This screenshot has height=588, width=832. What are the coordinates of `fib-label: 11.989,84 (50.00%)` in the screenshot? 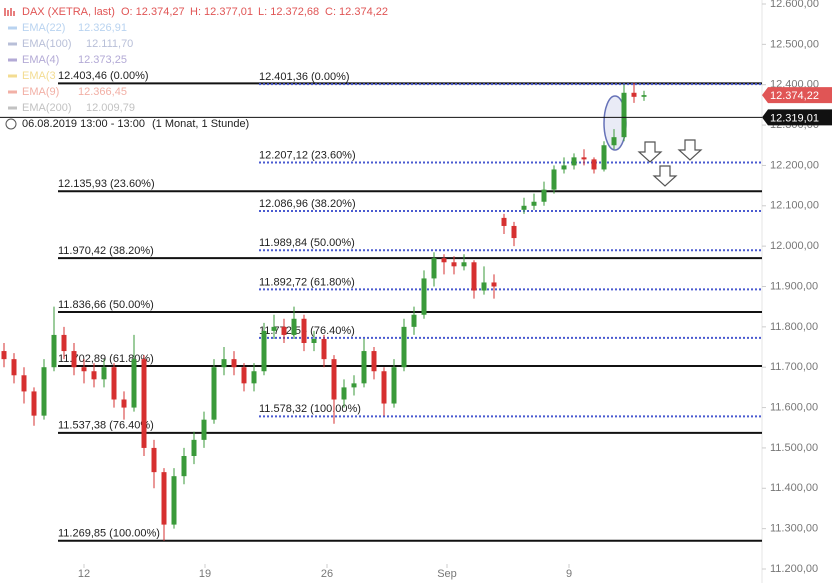 It's located at (307, 243).